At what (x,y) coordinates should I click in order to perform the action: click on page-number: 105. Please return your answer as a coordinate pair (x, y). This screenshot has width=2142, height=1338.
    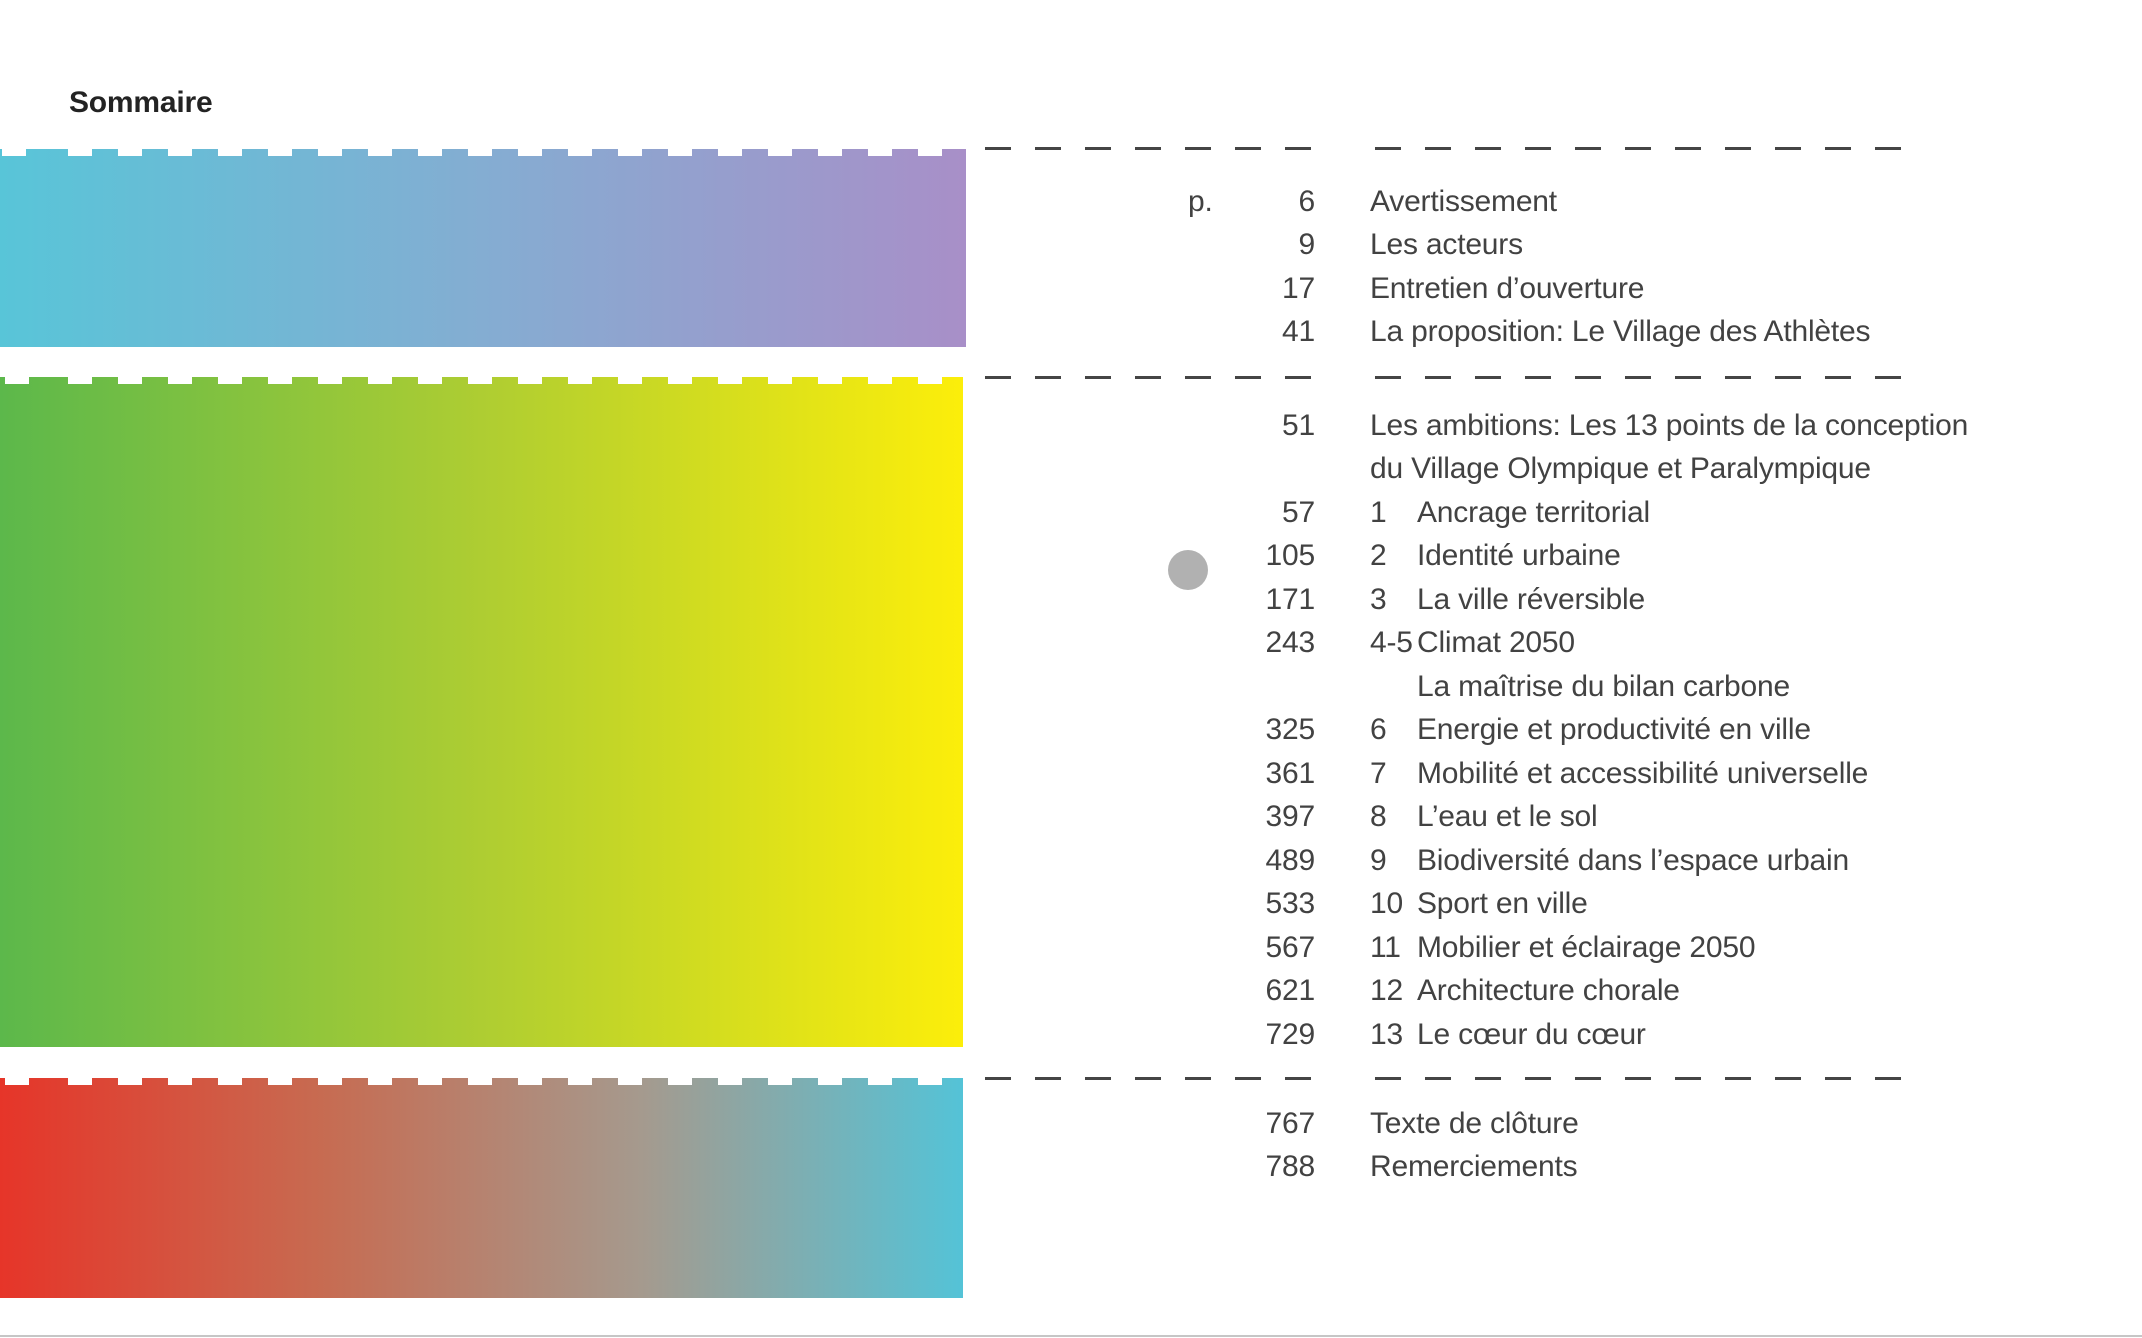
    Looking at the image, I should click on (1290, 556).